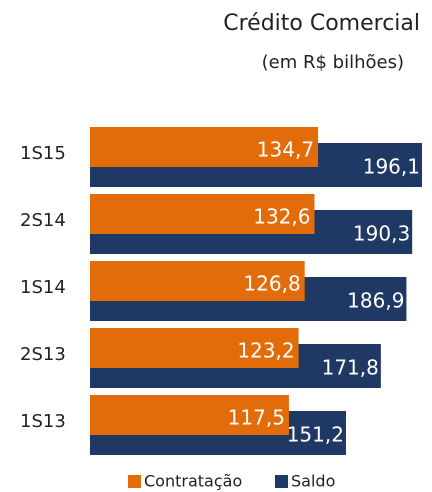 The width and height of the screenshot is (432, 492). What do you see at coordinates (43, 354) in the screenshot?
I see `category-label: 2S13` at bounding box center [43, 354].